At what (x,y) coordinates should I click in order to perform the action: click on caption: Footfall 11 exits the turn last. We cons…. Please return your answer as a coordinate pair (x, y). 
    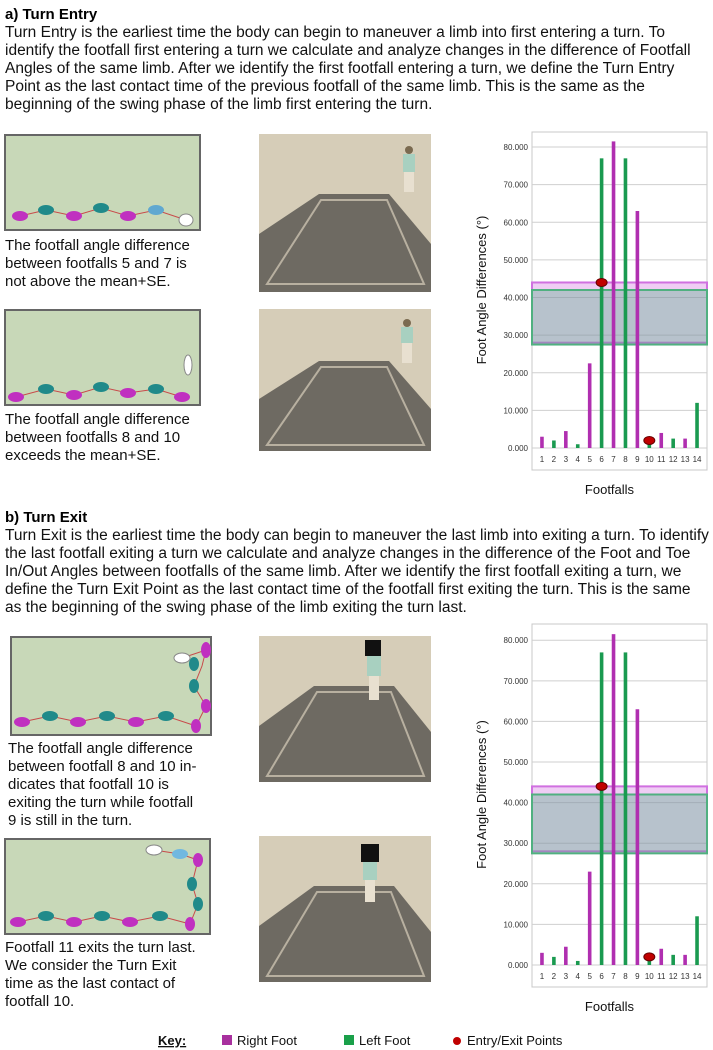
    Looking at the image, I should click on (100, 974).